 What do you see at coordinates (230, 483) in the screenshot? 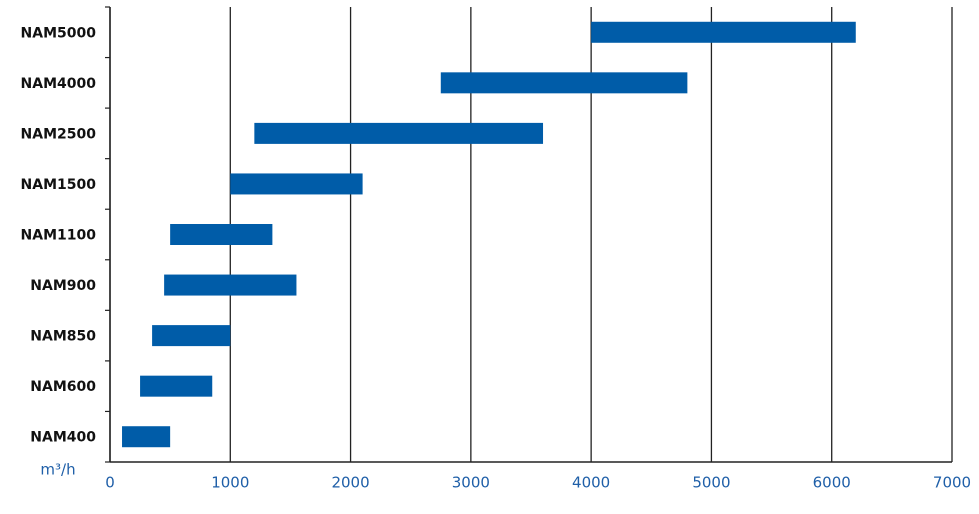
I see `x-tick-label: 1000` at bounding box center [230, 483].